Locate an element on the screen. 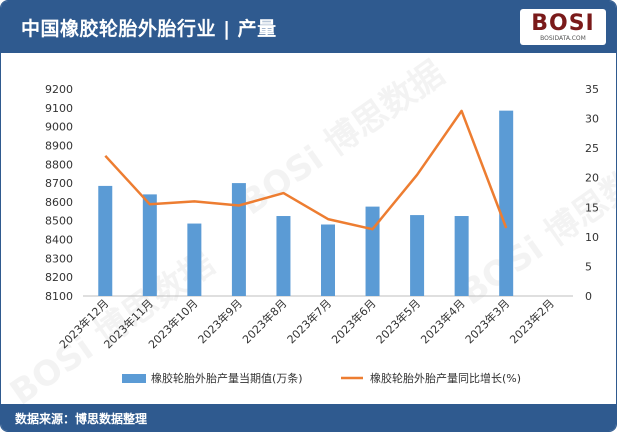 This screenshot has width=617, height=432. legend-line-label: 橡胶轮胎外胎产量同比增长(%) is located at coordinates (445, 378).